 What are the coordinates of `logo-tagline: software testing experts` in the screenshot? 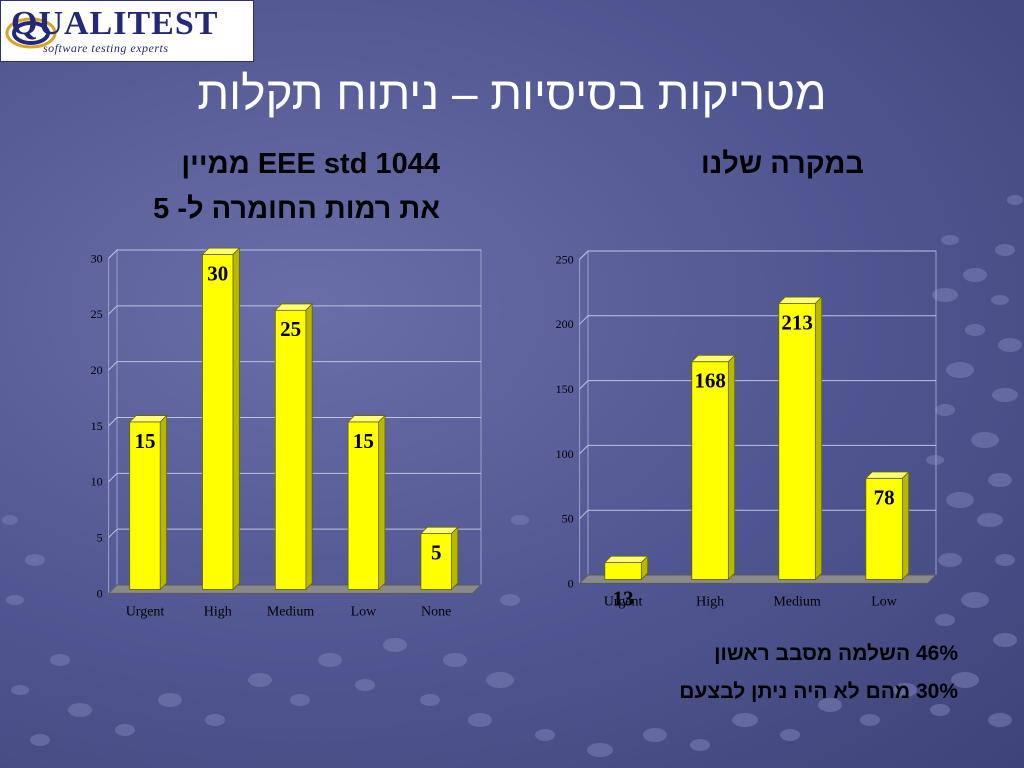 It's located at (106, 48).